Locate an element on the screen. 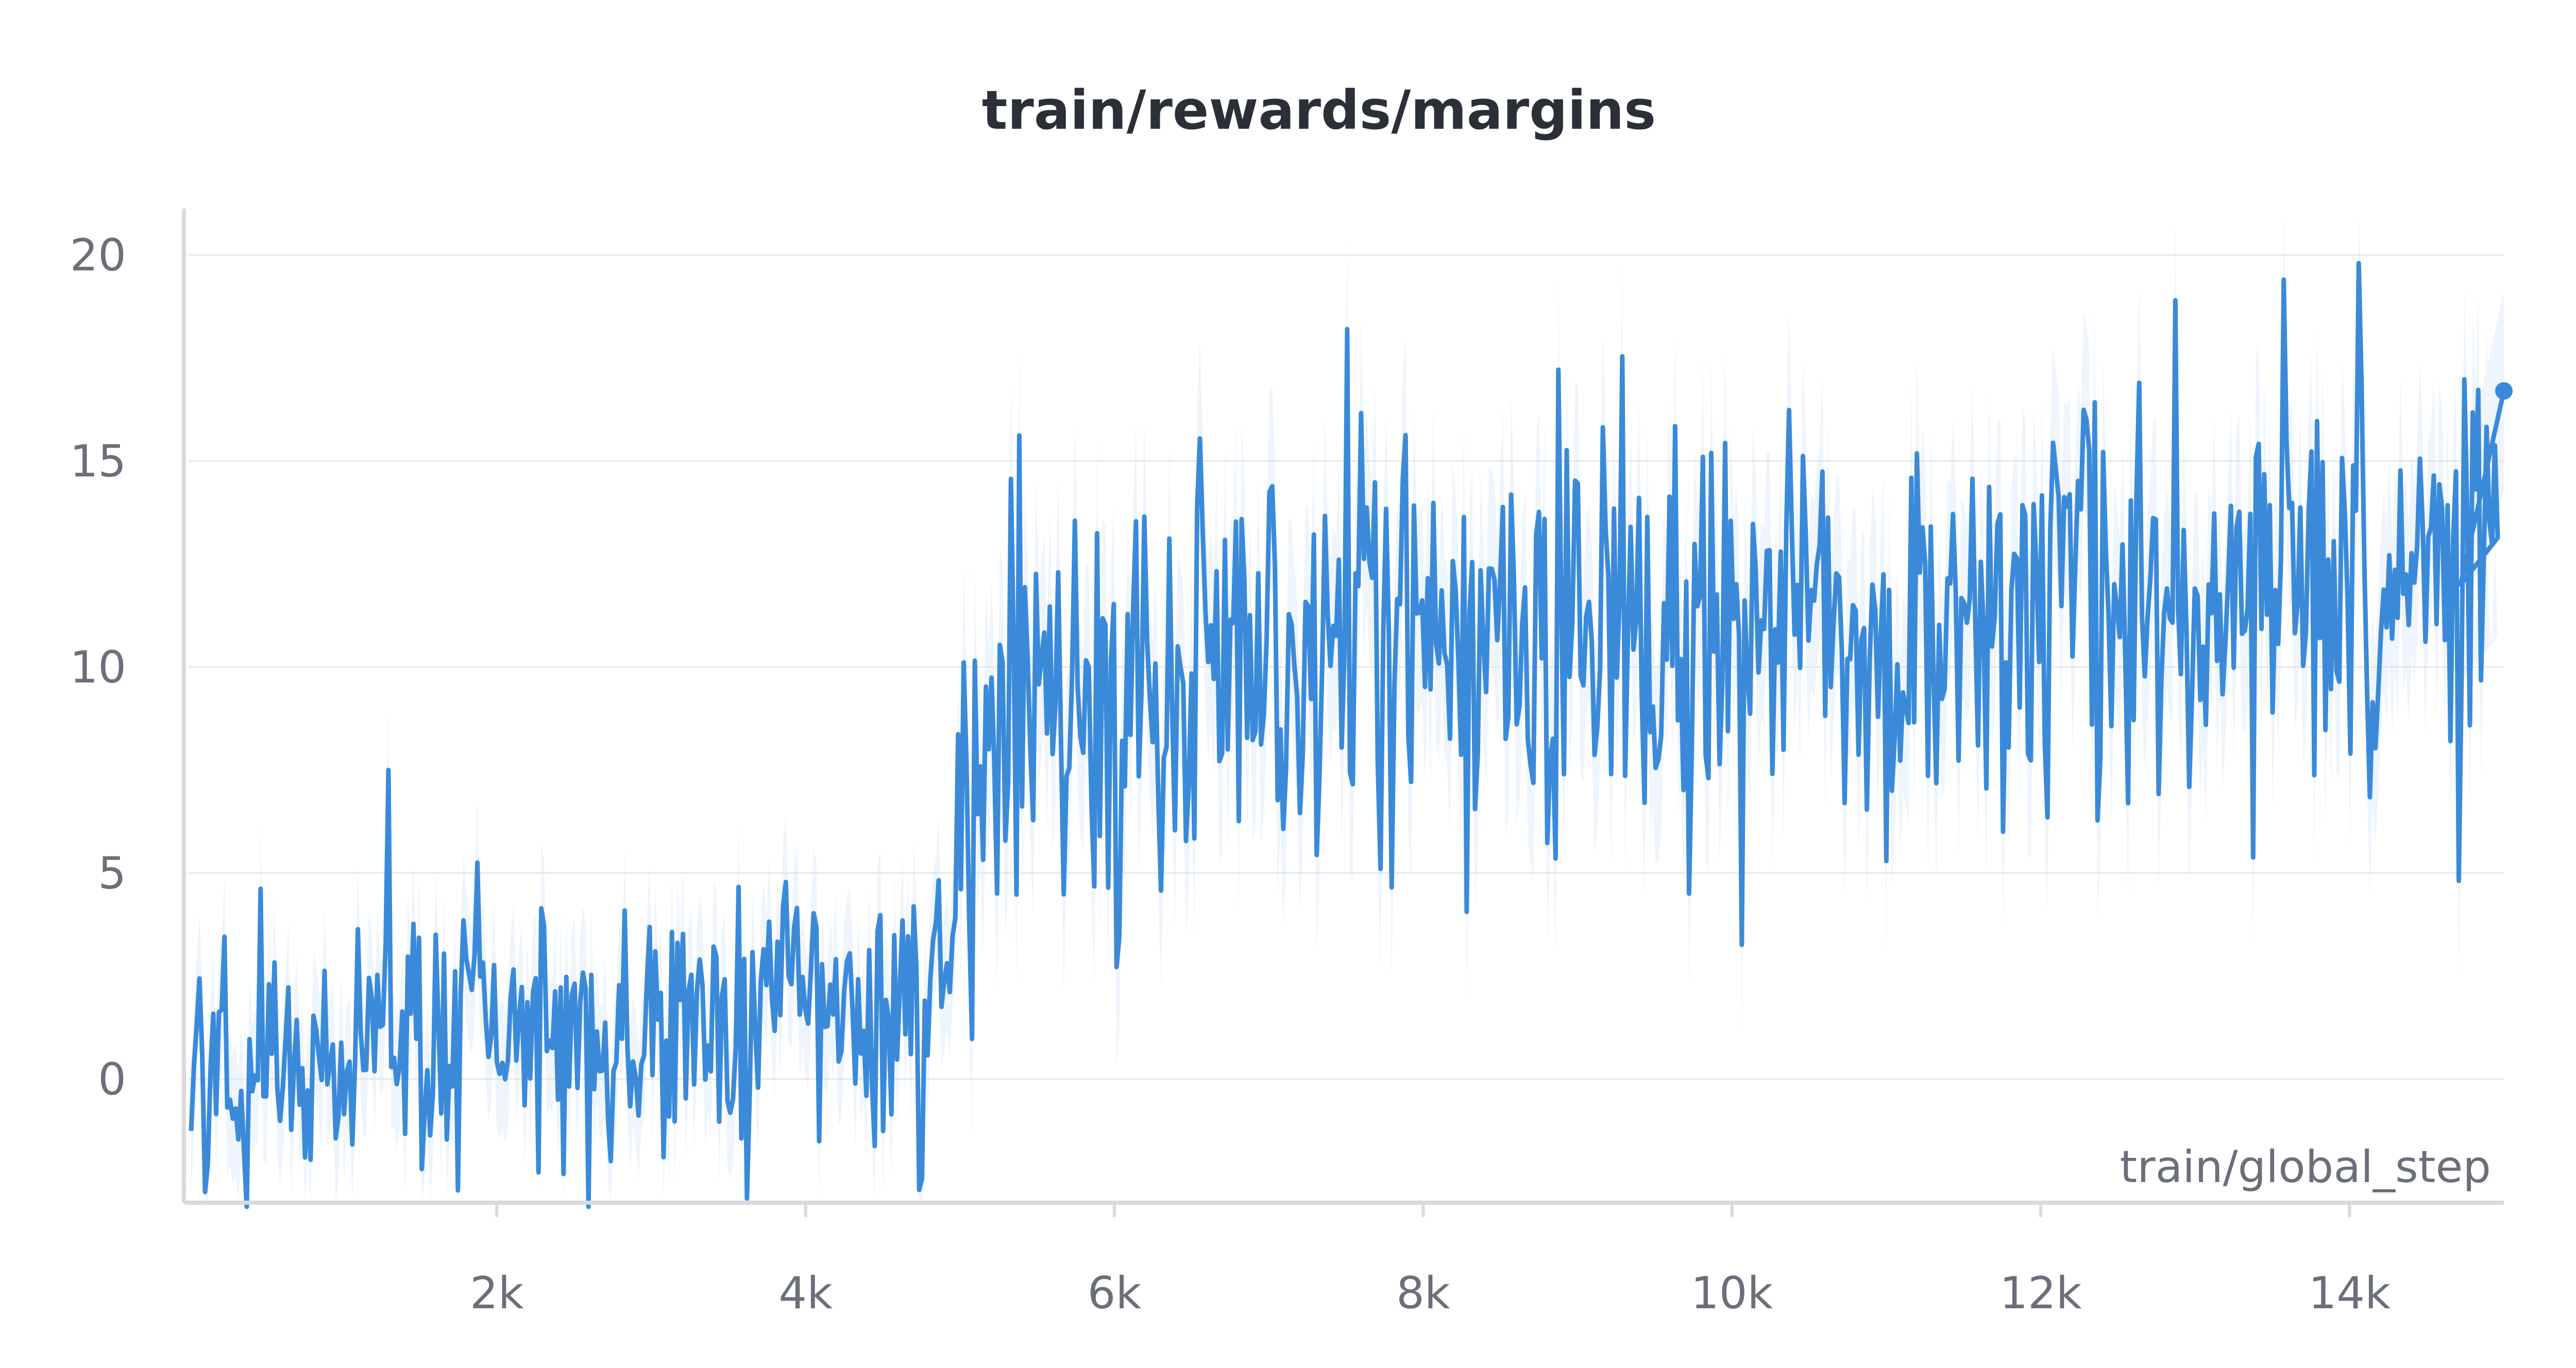 The height and width of the screenshot is (1368, 2576). x-tick-label: 2k is located at coordinates (497, 1293).